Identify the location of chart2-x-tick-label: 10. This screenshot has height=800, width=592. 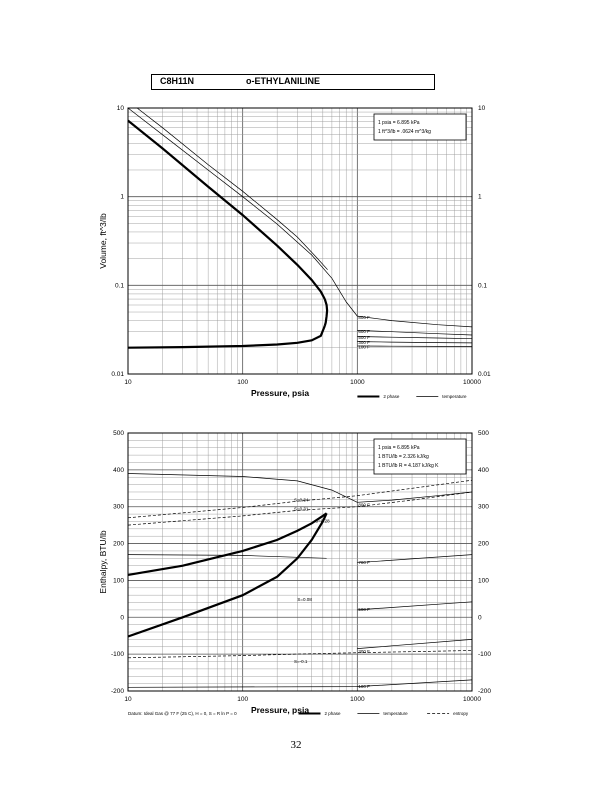
(128, 699).